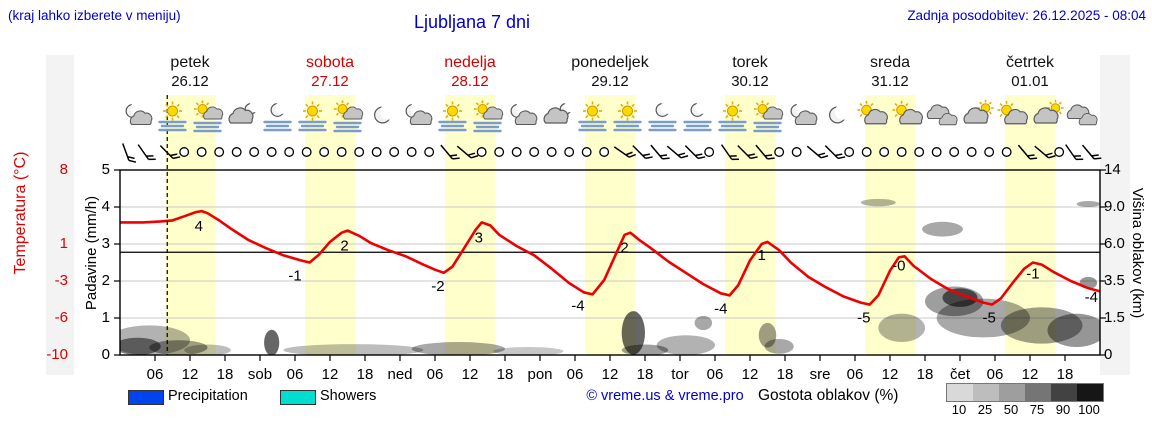 The width and height of the screenshot is (1152, 443). What do you see at coordinates (277, 117) in the screenshot?
I see `fog-moon-icon` at bounding box center [277, 117].